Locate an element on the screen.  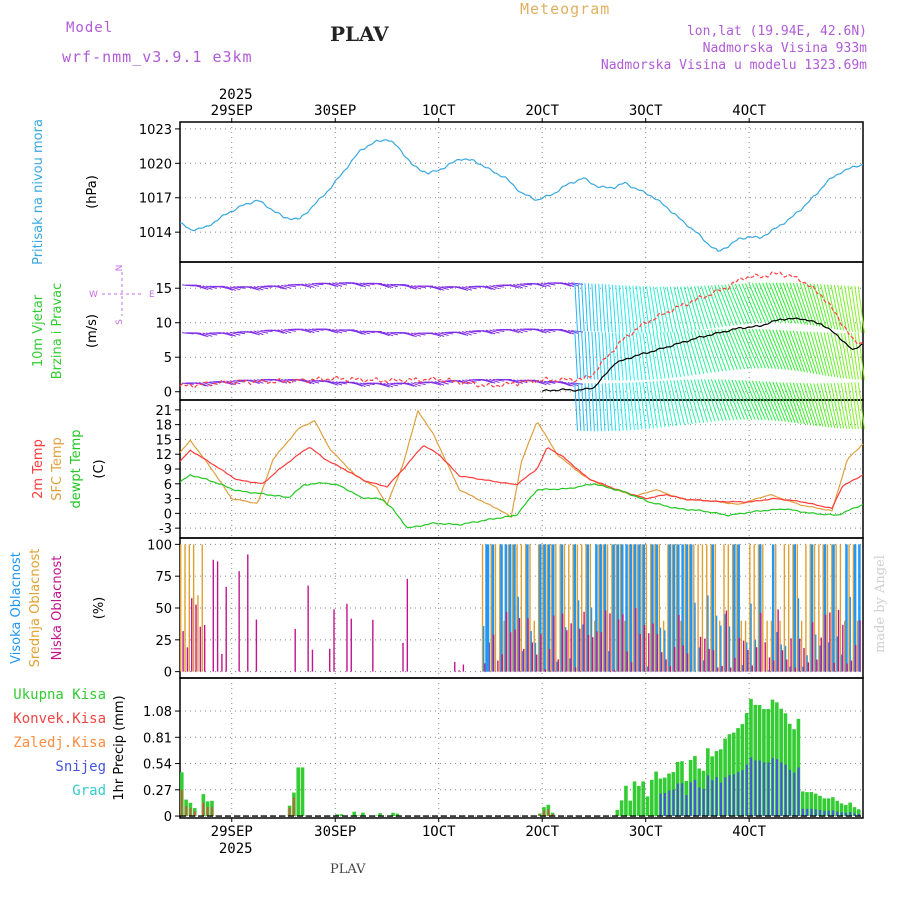
bottom-year-label: 2025 is located at coordinates (236, 849).